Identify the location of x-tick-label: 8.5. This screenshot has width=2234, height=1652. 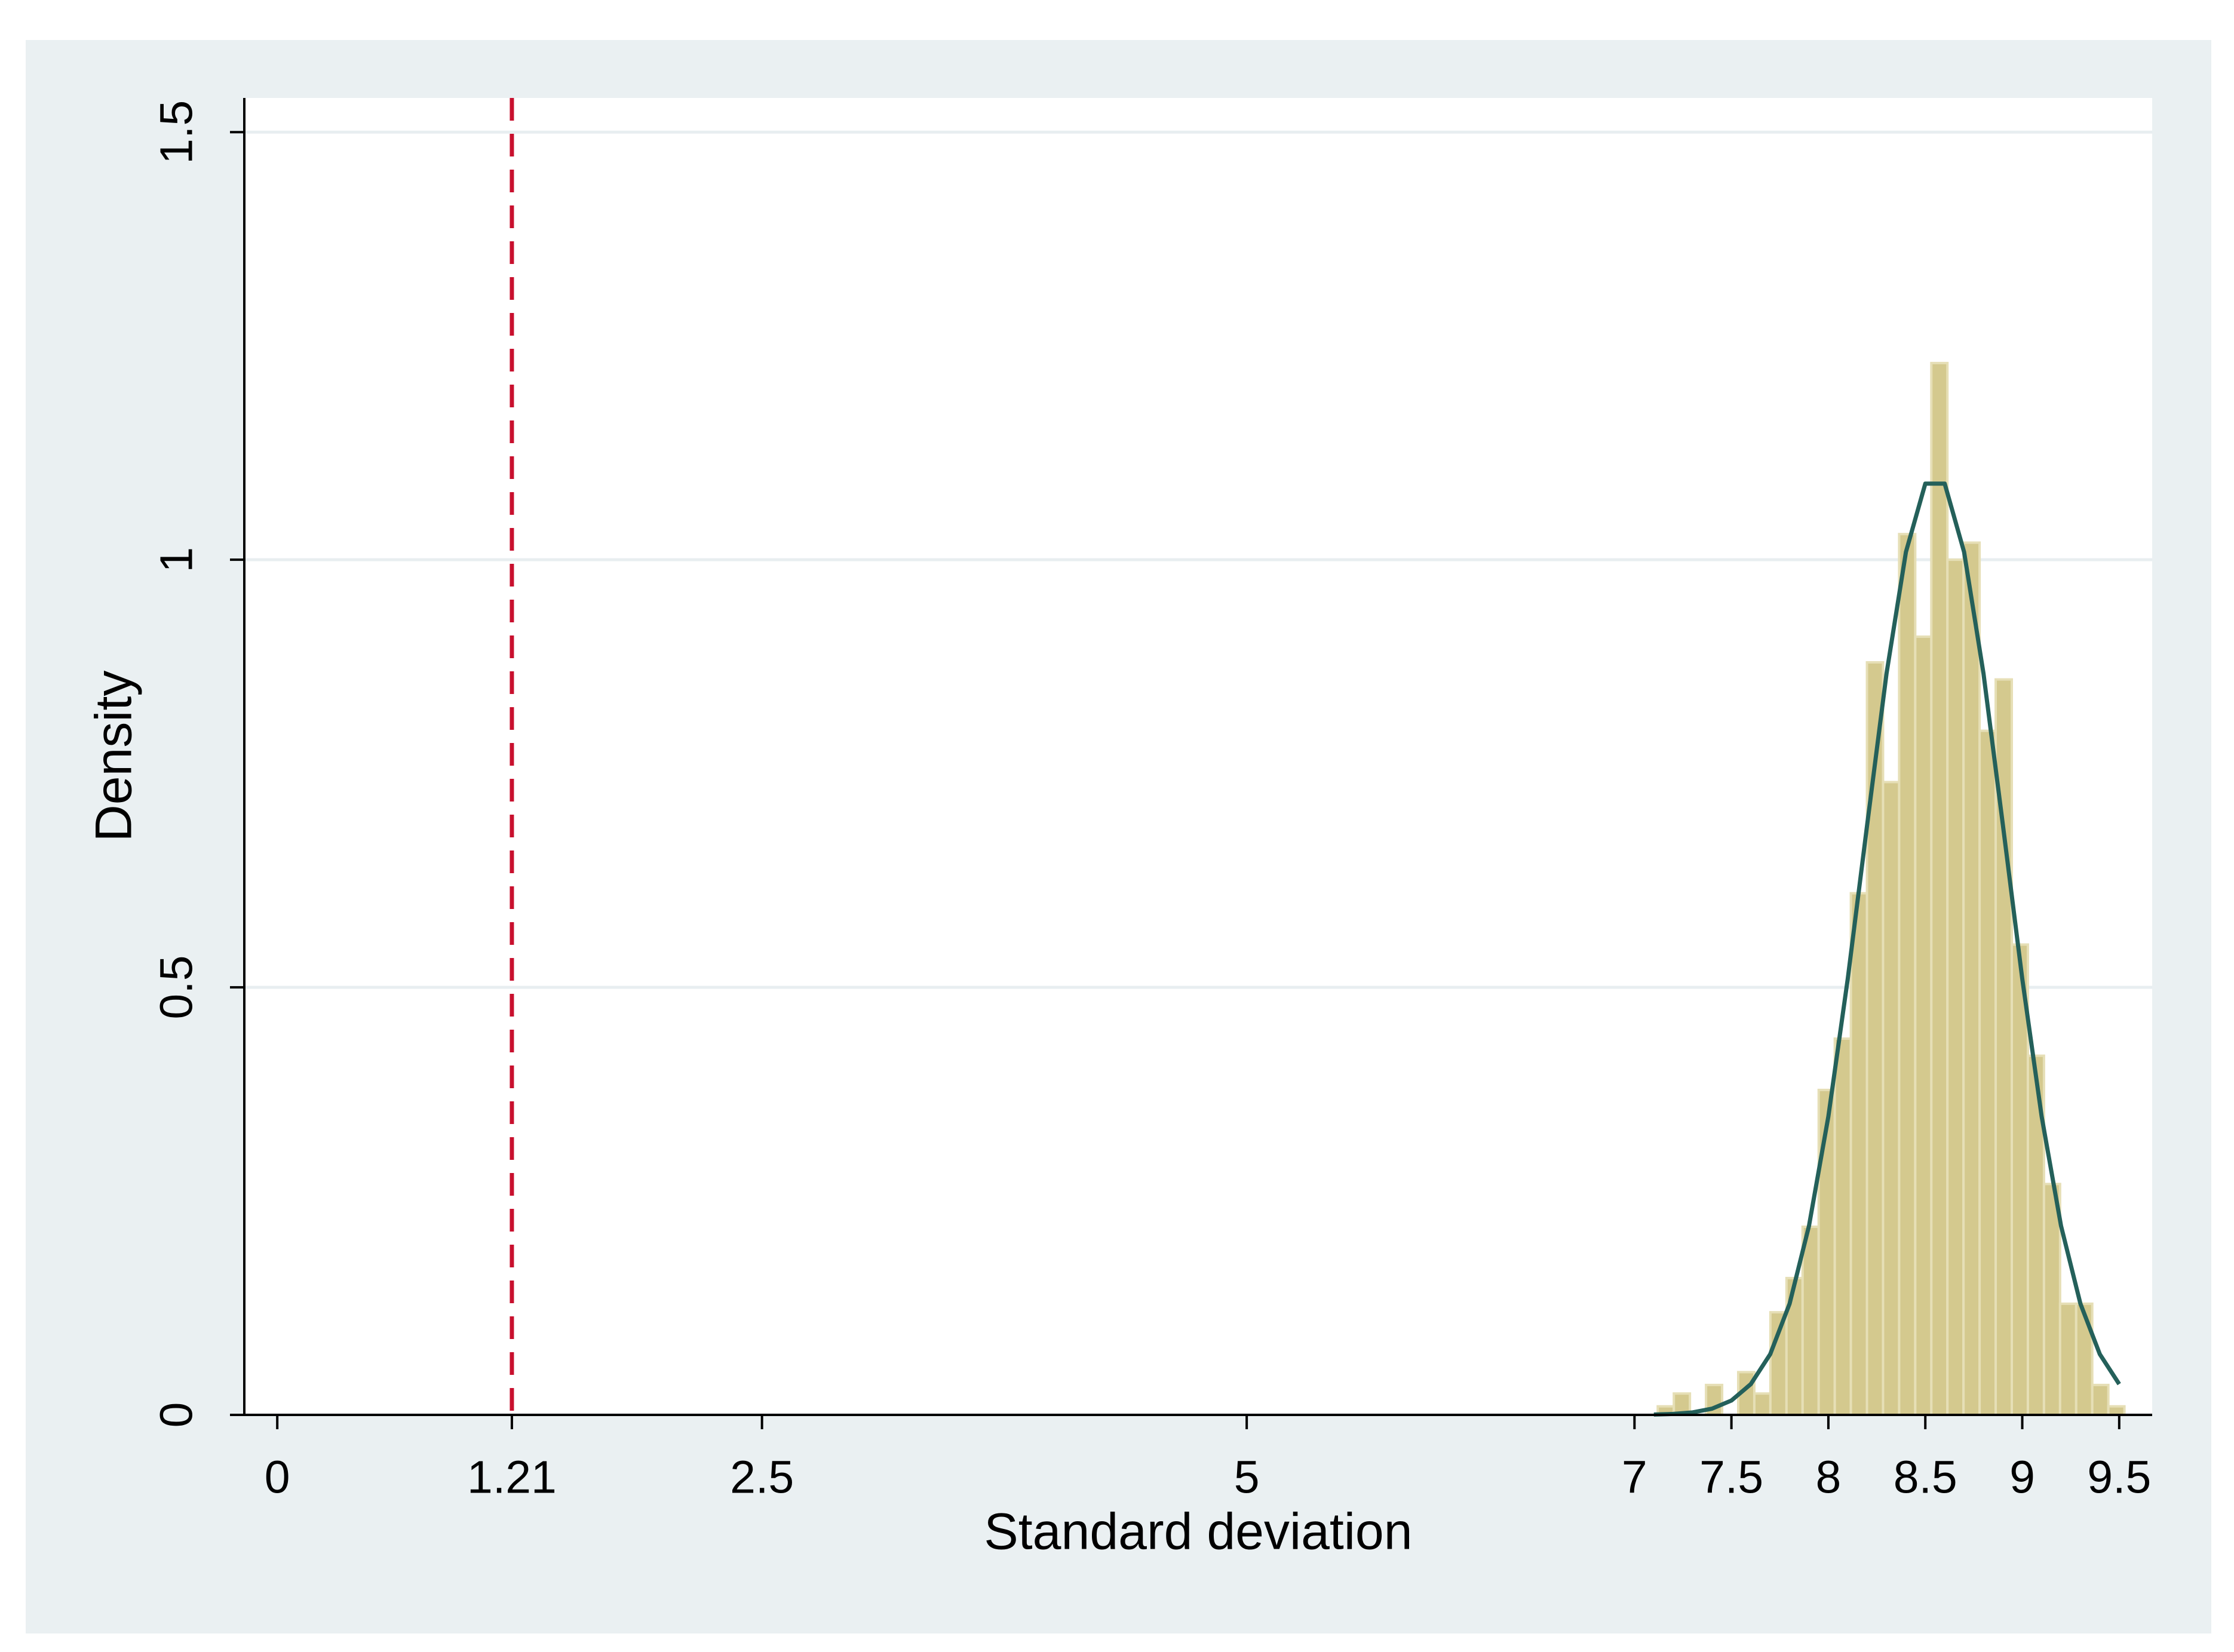
(1925, 1477).